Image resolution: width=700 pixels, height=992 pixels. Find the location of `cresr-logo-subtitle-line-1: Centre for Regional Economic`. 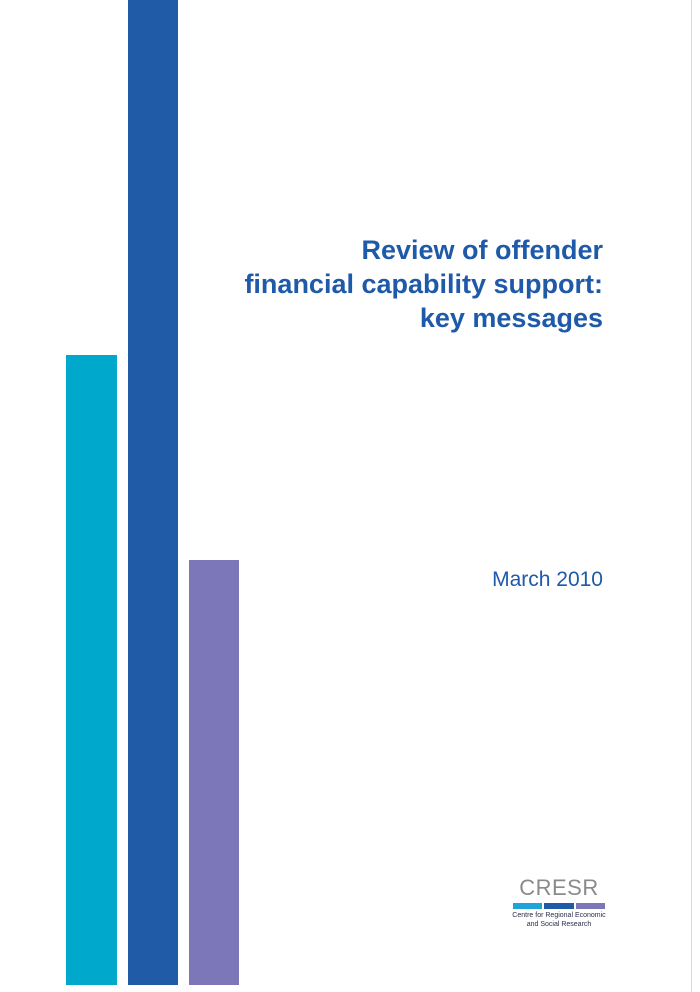

cresr-logo-subtitle-line-1: Centre for Regional Economic is located at coordinates (559, 915).